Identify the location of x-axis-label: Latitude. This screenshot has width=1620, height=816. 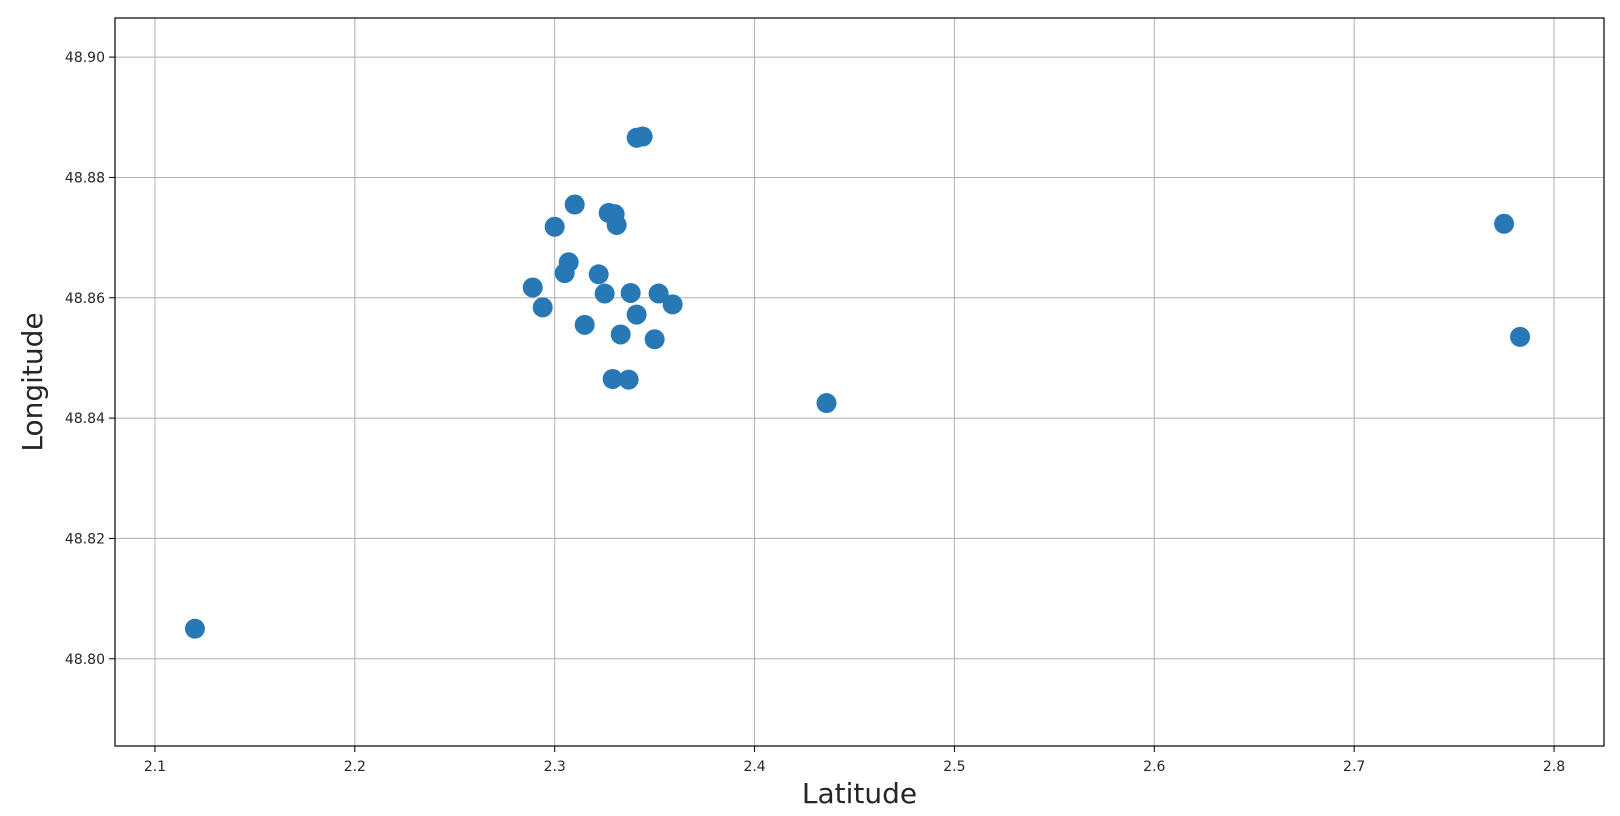
(859, 793).